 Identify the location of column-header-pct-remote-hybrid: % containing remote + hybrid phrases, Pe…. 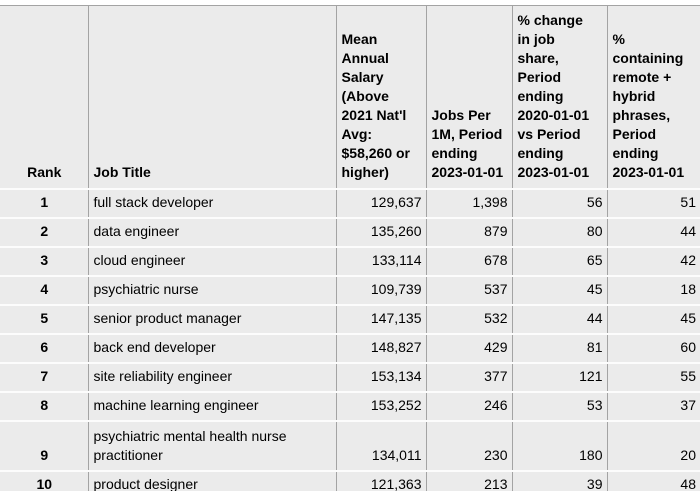
(653, 97).